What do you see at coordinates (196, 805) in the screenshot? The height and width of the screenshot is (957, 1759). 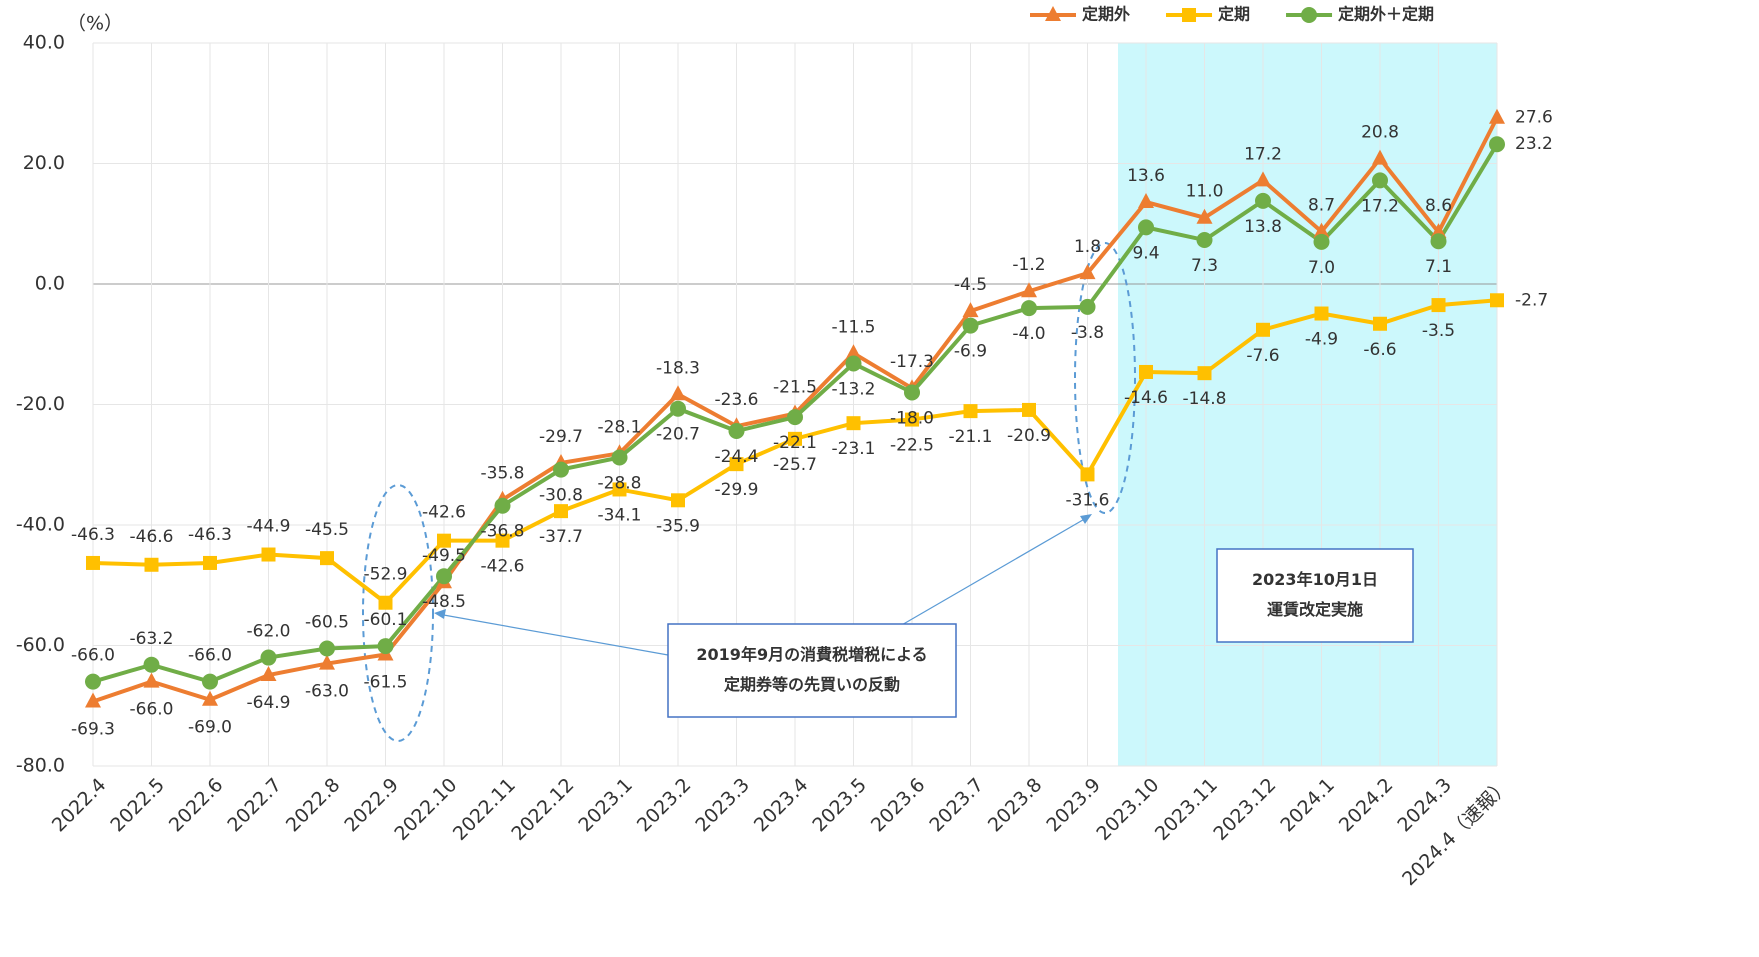 I see `x-tick-label: 2022.6` at bounding box center [196, 805].